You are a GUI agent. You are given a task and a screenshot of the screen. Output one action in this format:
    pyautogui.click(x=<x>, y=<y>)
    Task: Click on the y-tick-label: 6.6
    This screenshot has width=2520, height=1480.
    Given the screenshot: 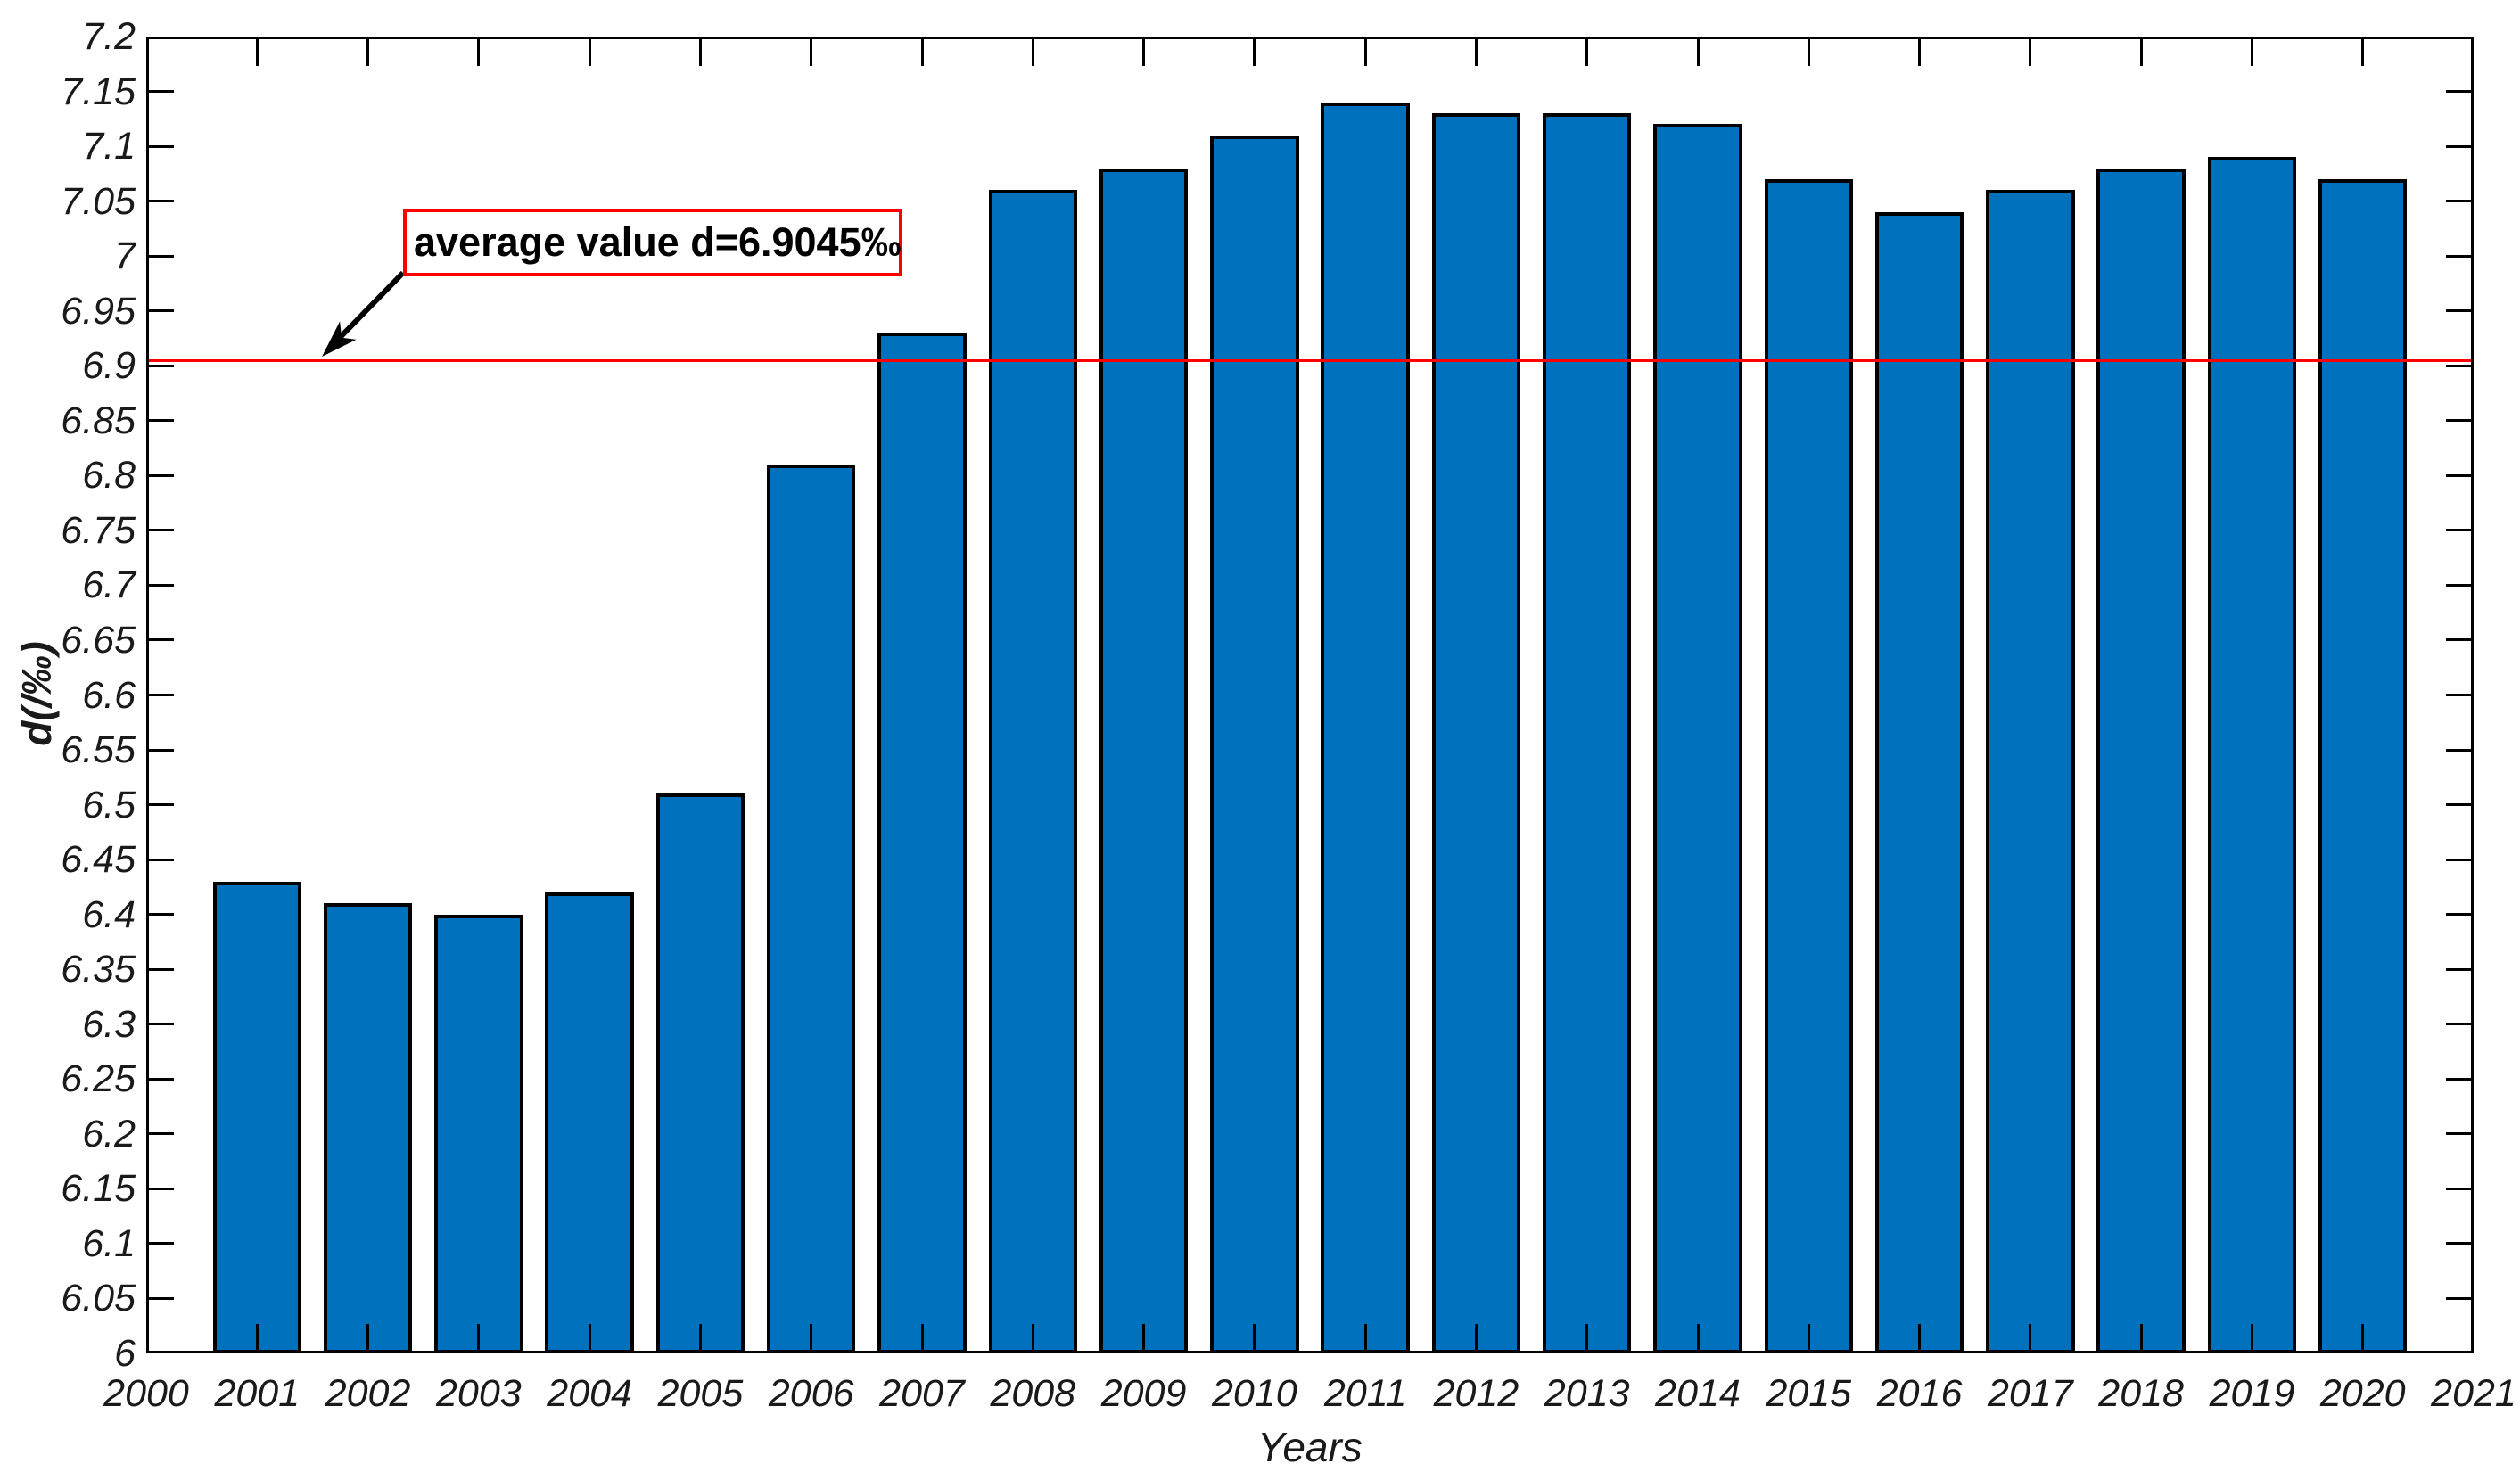 What is the action you would take?
    pyautogui.click(x=109, y=695)
    